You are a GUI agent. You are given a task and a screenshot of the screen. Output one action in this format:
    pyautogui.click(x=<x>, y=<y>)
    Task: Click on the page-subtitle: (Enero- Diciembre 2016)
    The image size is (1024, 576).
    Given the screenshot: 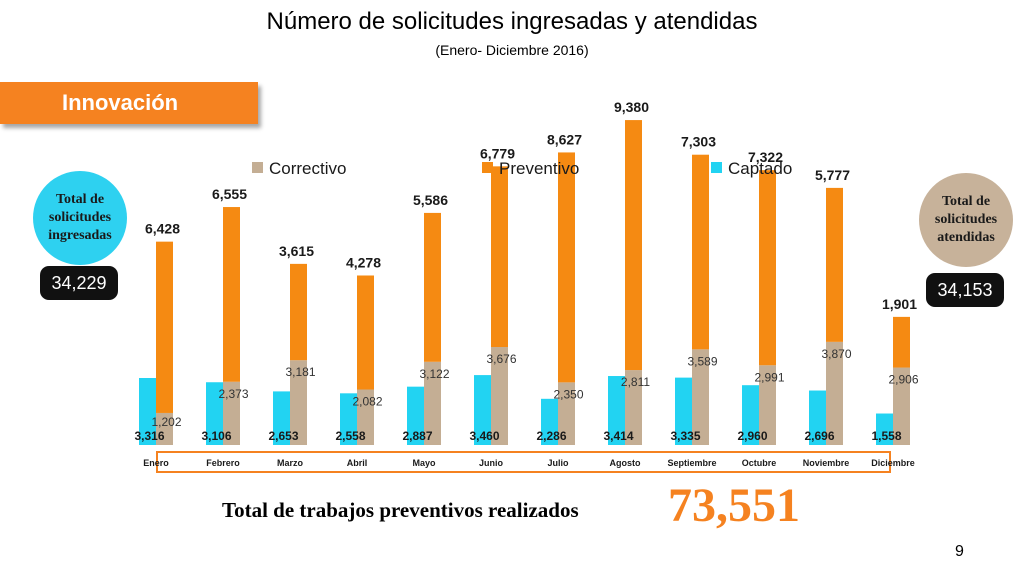 What is the action you would take?
    pyautogui.click(x=512, y=50)
    